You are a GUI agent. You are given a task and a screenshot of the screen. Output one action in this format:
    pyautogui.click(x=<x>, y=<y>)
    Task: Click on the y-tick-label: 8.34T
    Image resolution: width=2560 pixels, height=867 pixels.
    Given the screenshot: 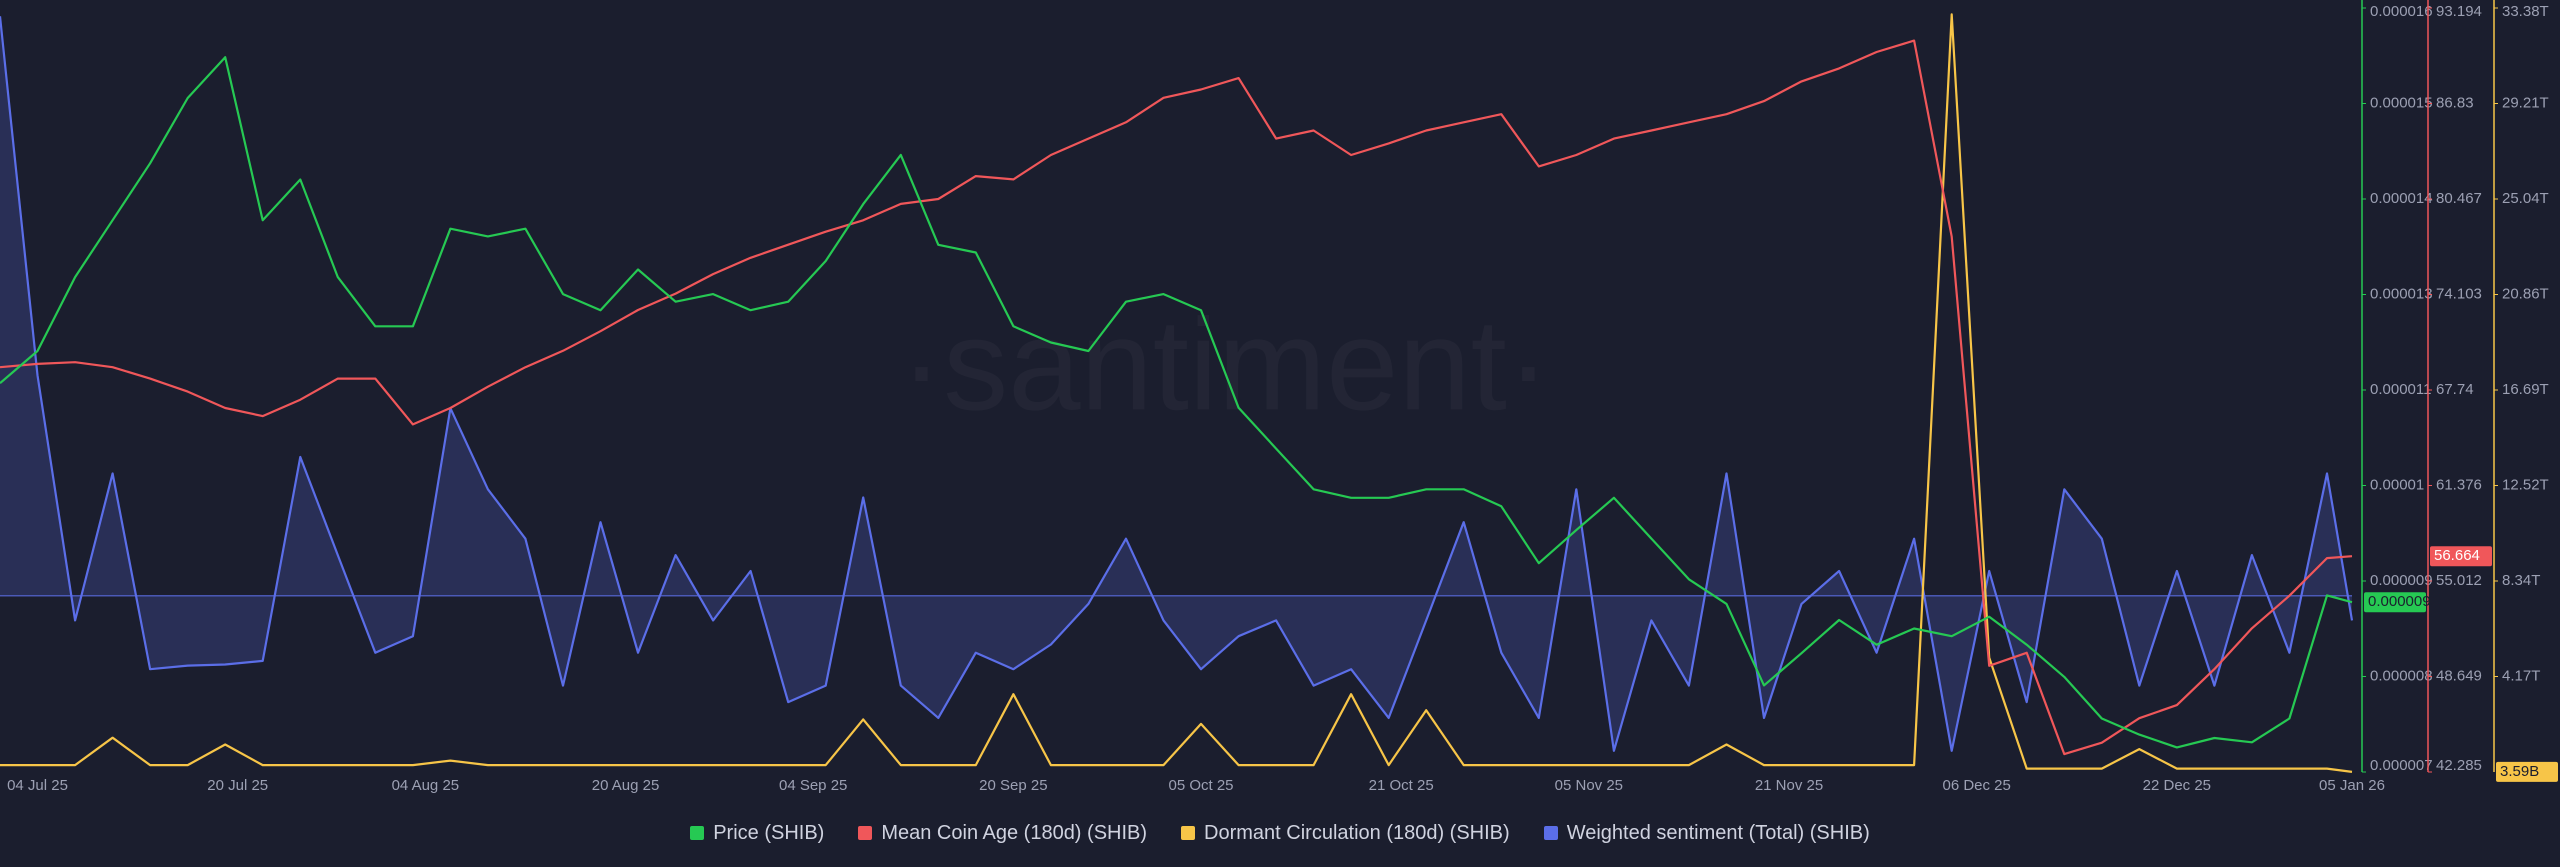 What is the action you would take?
    pyautogui.click(x=2521, y=580)
    